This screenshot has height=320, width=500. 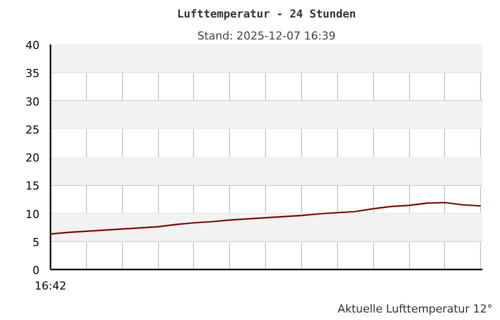 I want to click on y-tick-label: 25, so click(x=33, y=129).